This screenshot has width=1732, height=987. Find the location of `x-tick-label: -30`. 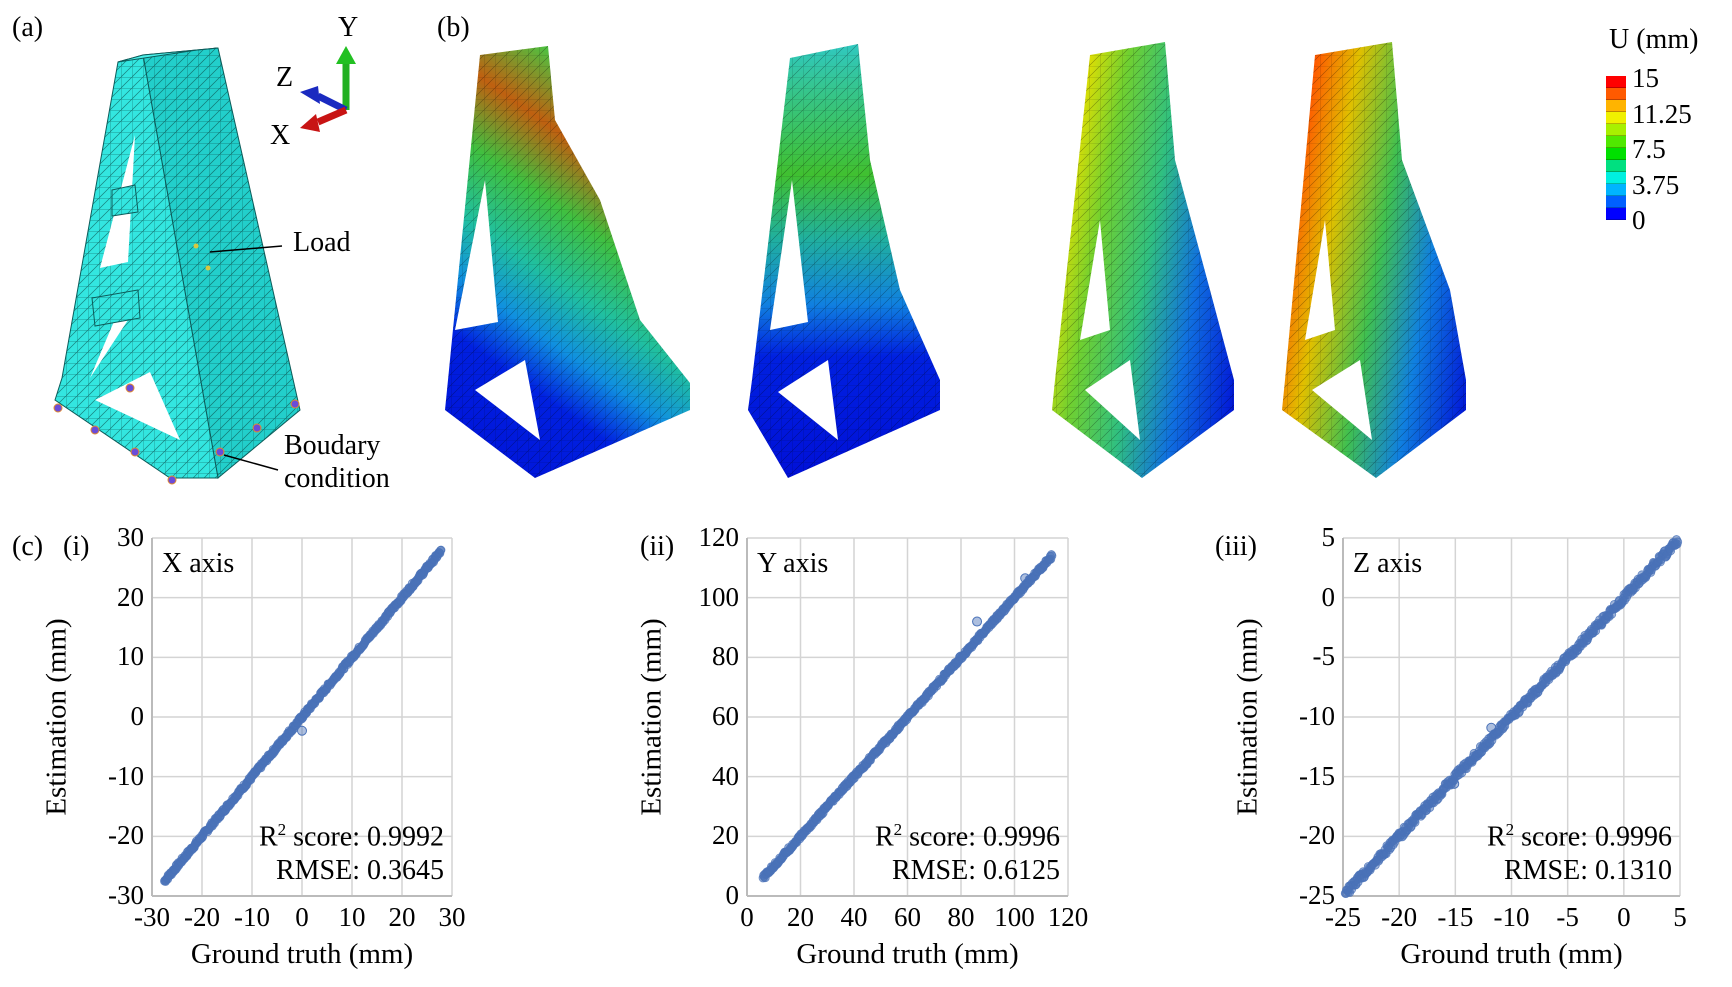

x-tick-label: -30 is located at coordinates (152, 917).